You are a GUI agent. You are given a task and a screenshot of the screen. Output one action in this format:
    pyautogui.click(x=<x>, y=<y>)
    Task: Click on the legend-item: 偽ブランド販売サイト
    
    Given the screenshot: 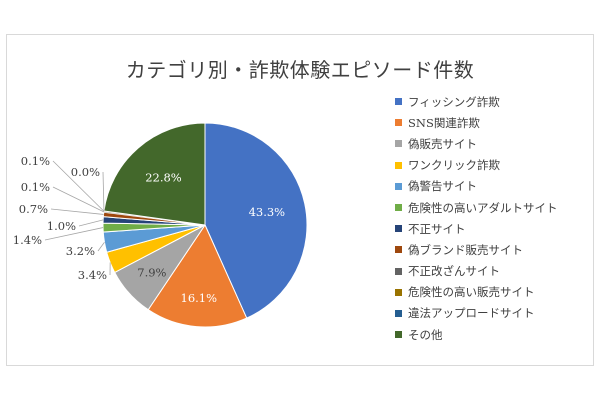 What is the action you would take?
    pyautogui.click(x=476, y=249)
    